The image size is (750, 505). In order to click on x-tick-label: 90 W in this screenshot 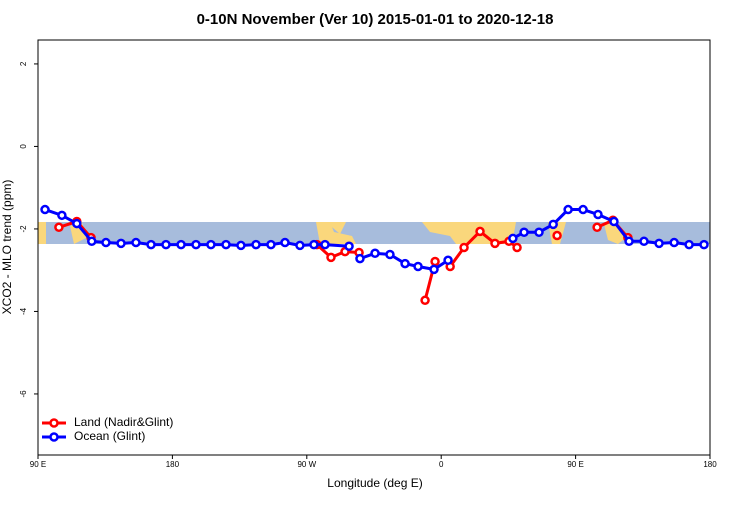, I will do `click(306, 464)`.